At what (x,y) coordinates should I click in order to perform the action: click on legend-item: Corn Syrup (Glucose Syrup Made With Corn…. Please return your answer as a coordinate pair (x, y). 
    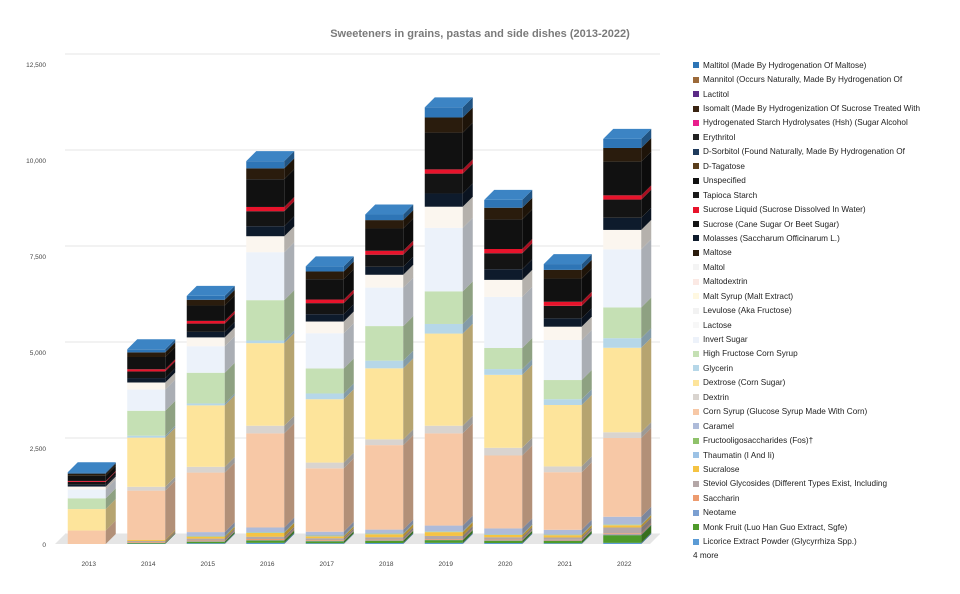
    Looking at the image, I should click on (824, 412).